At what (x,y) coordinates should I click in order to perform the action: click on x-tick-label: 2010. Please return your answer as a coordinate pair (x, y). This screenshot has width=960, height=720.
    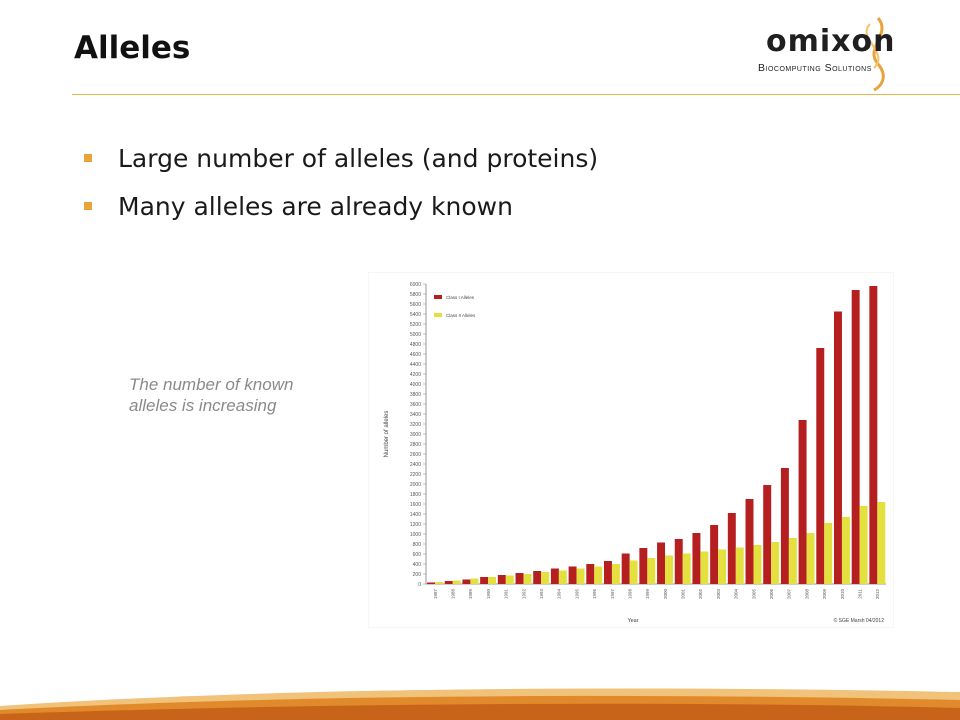
    Looking at the image, I should click on (842, 594).